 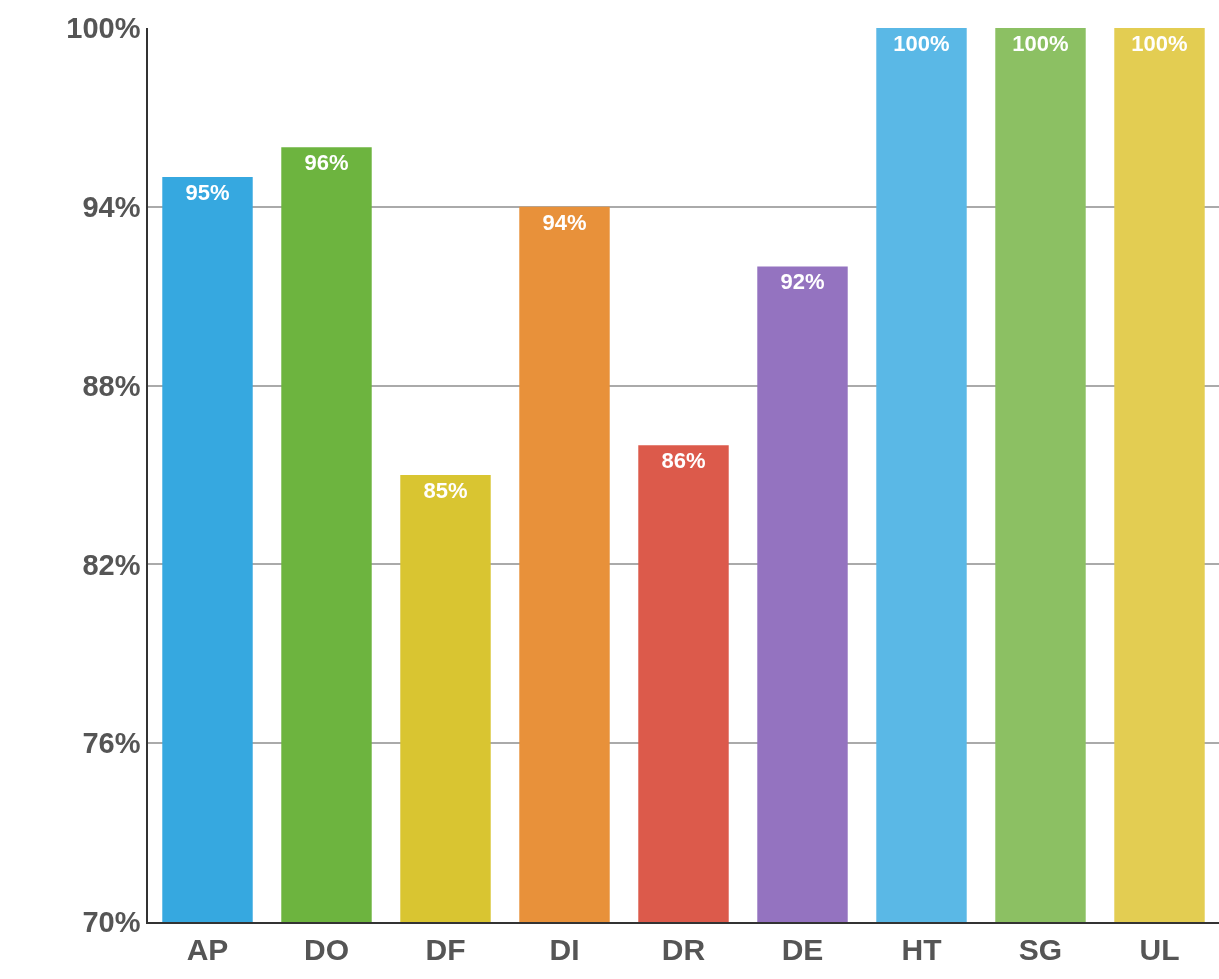 What do you see at coordinates (564, 949) in the screenshot?
I see `x-tick-label: DI` at bounding box center [564, 949].